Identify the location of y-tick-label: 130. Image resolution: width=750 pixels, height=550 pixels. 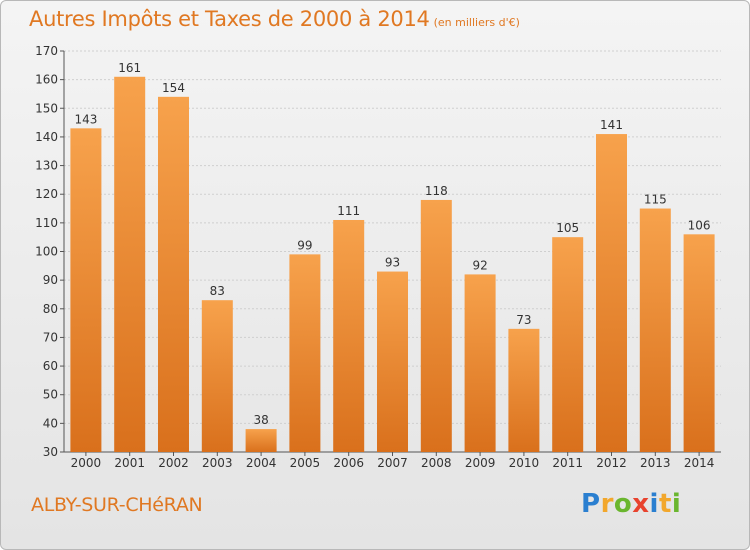
(46, 166).